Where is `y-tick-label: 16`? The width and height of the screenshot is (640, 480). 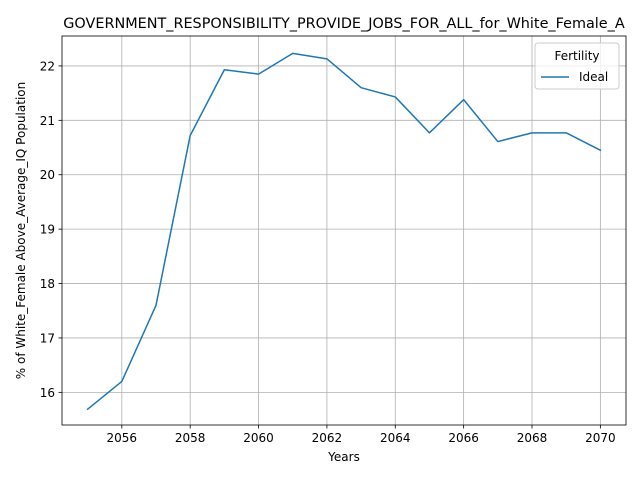 y-tick-label: 16 is located at coordinates (47, 393).